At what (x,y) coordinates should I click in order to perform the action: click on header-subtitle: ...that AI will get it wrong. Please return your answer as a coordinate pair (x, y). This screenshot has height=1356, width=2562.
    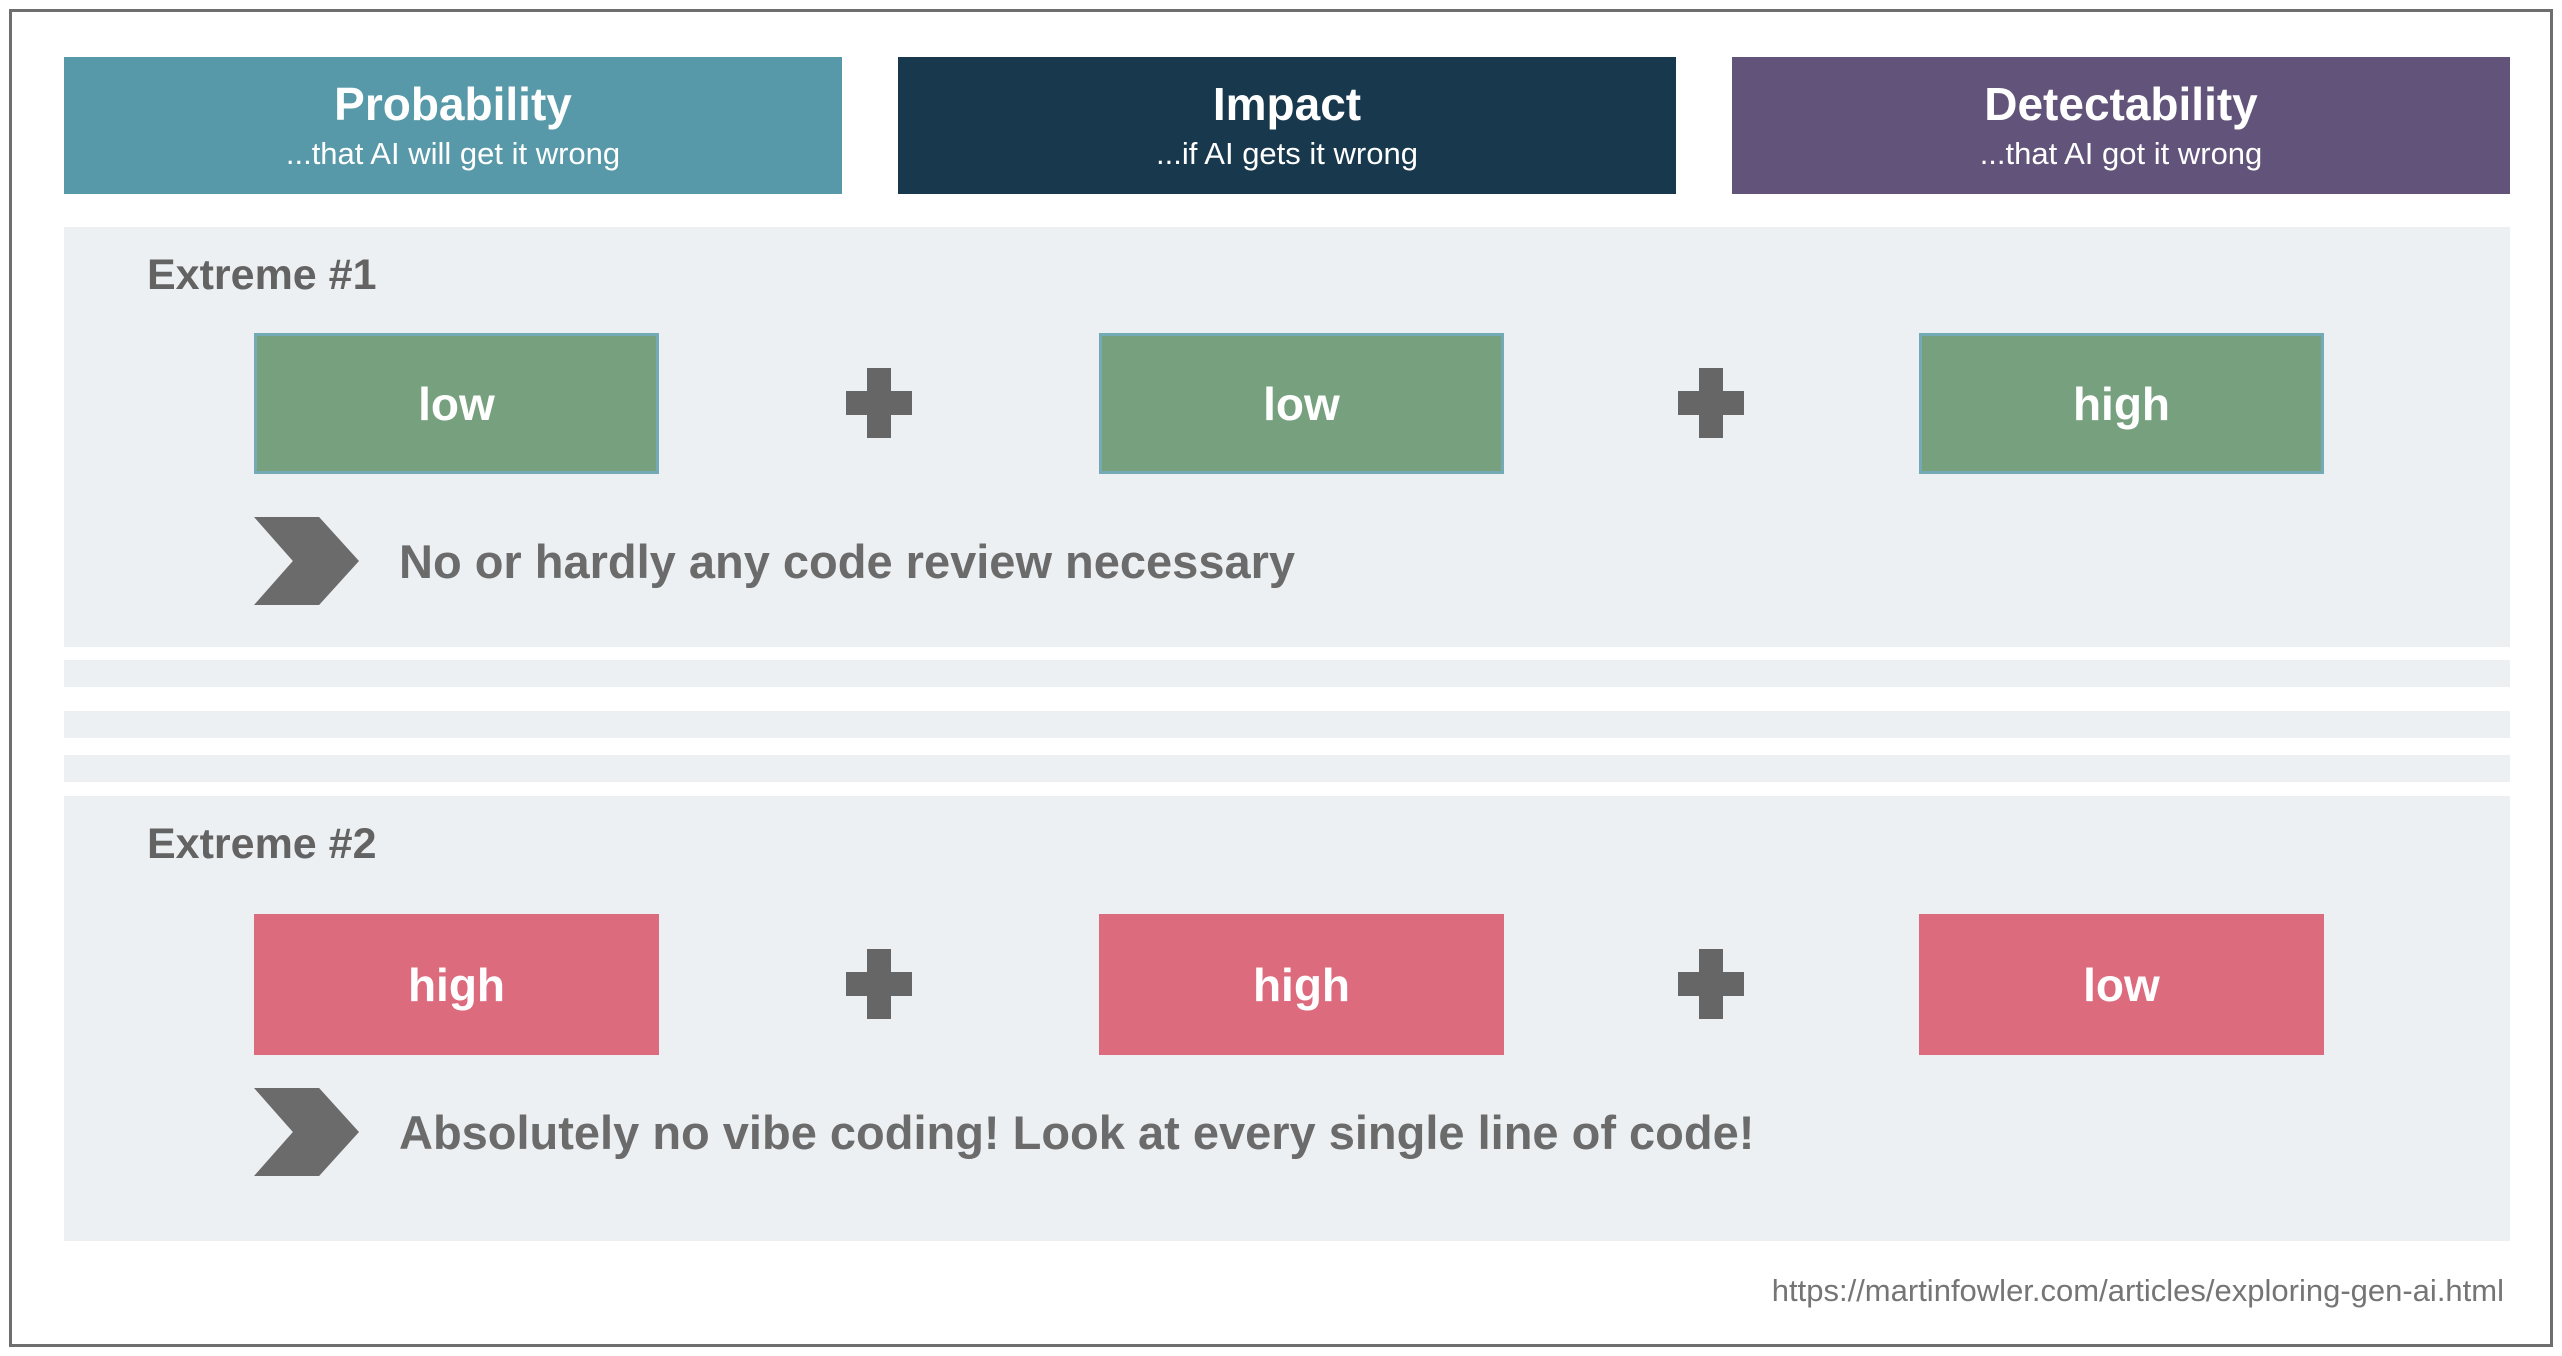
    Looking at the image, I should click on (453, 153).